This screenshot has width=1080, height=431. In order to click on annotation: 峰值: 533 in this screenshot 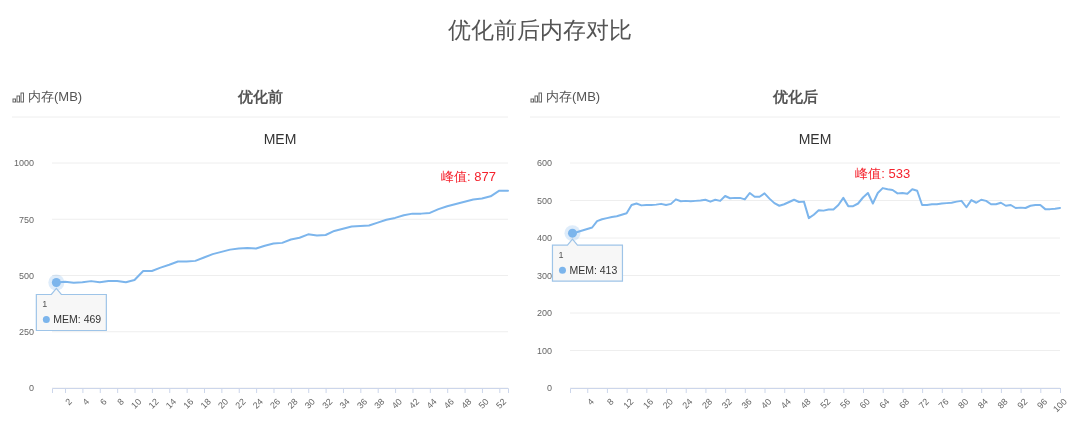, I will do `click(883, 174)`.